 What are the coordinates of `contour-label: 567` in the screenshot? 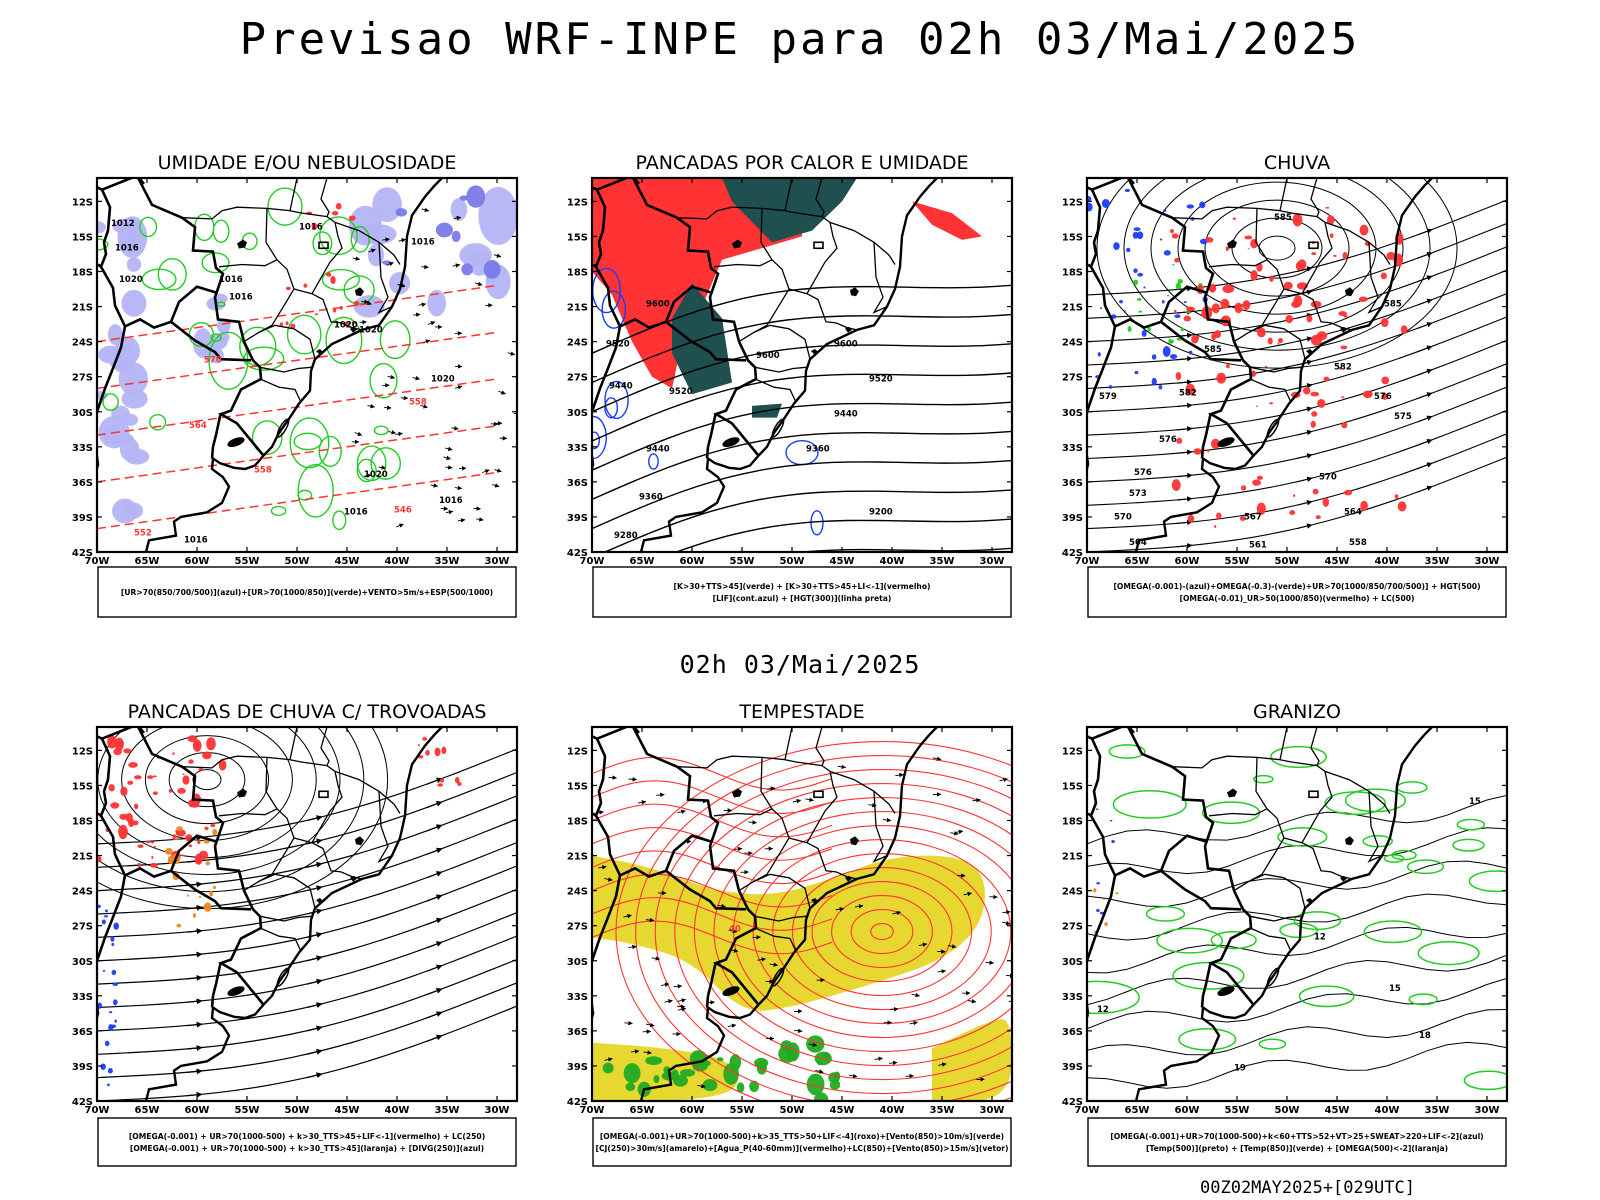 It's located at (1253, 517).